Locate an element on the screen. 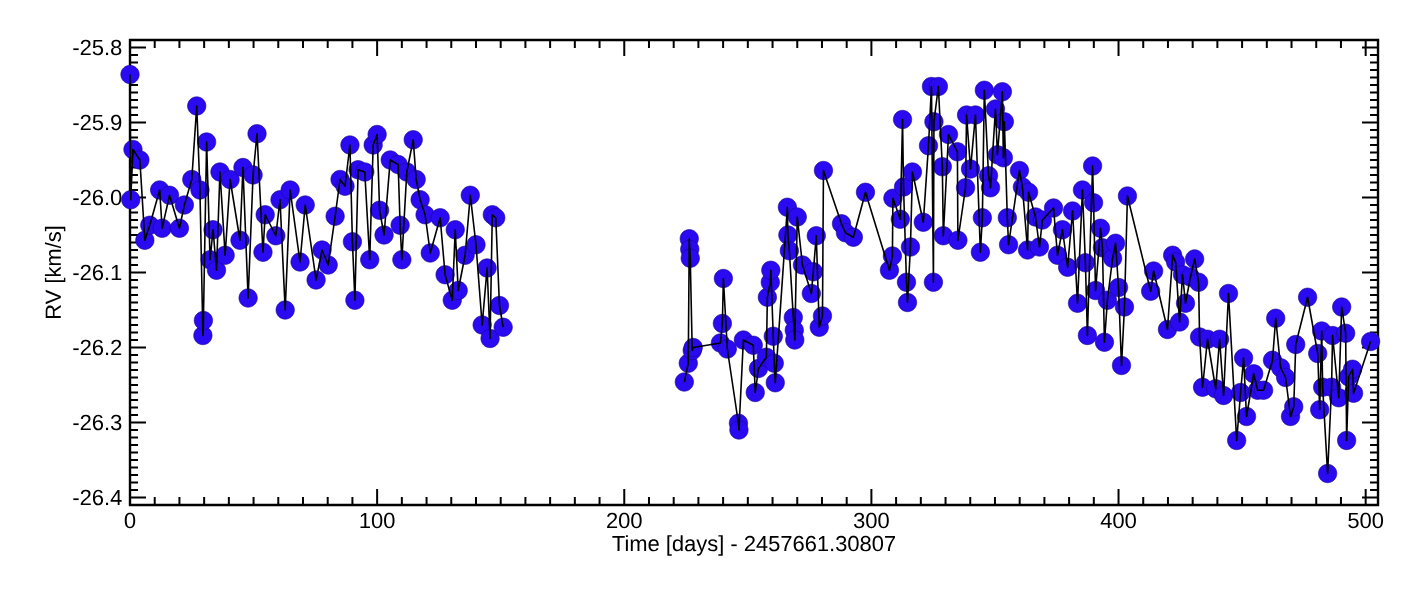 This screenshot has height=590, width=1417. x-tick-label: 400 is located at coordinates (1118, 520).